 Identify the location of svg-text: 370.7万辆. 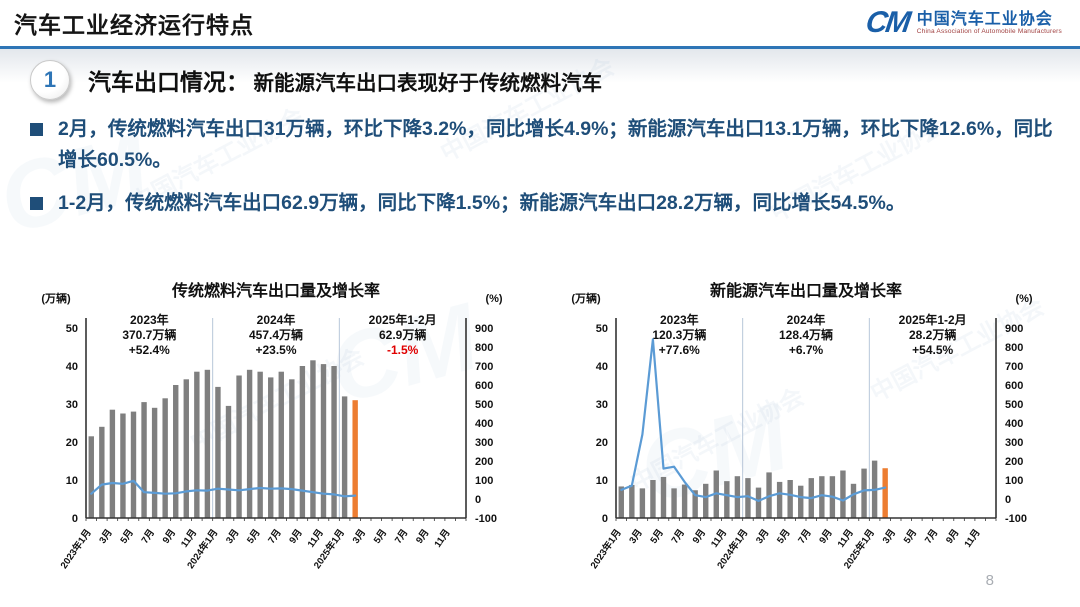
(149, 334).